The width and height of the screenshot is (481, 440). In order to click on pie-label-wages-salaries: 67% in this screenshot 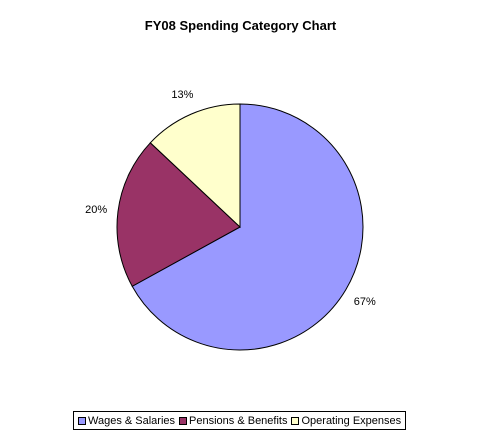, I will do `click(365, 302)`.